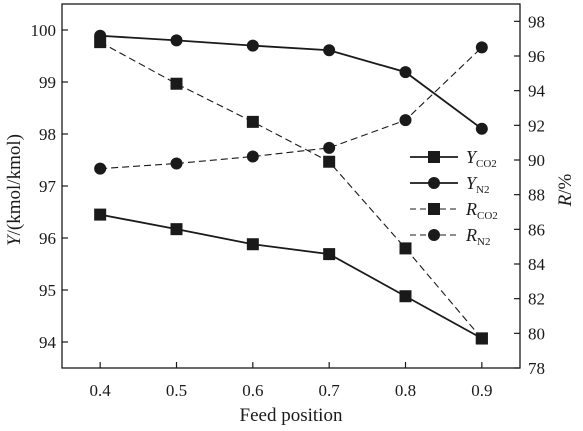  Describe the element at coordinates (536, 229) in the screenshot. I see `y-right-tick-label: 86` at that location.